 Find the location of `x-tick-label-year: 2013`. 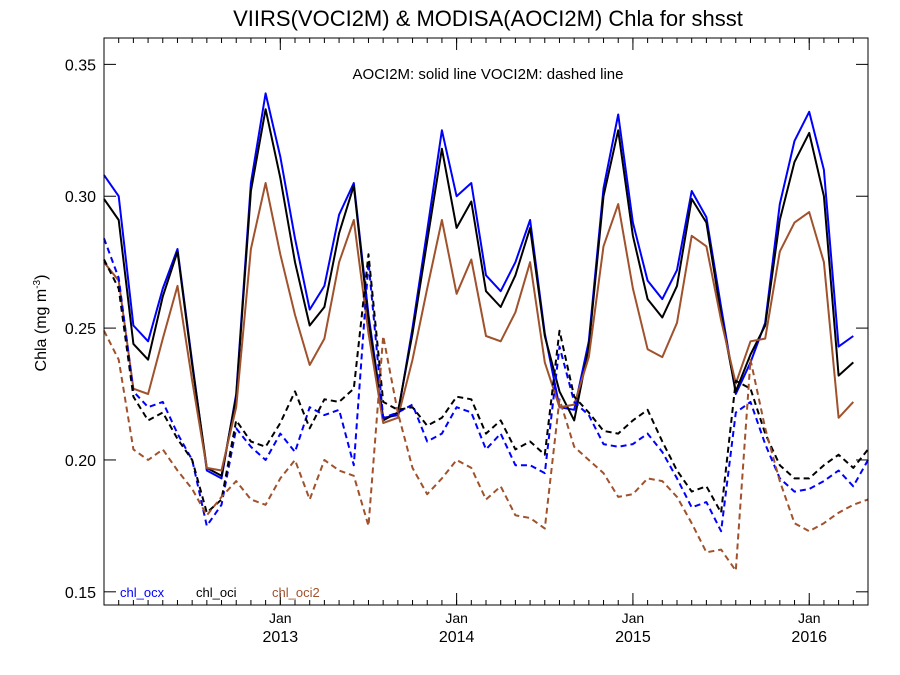

x-tick-label-year: 2013 is located at coordinates (281, 637).